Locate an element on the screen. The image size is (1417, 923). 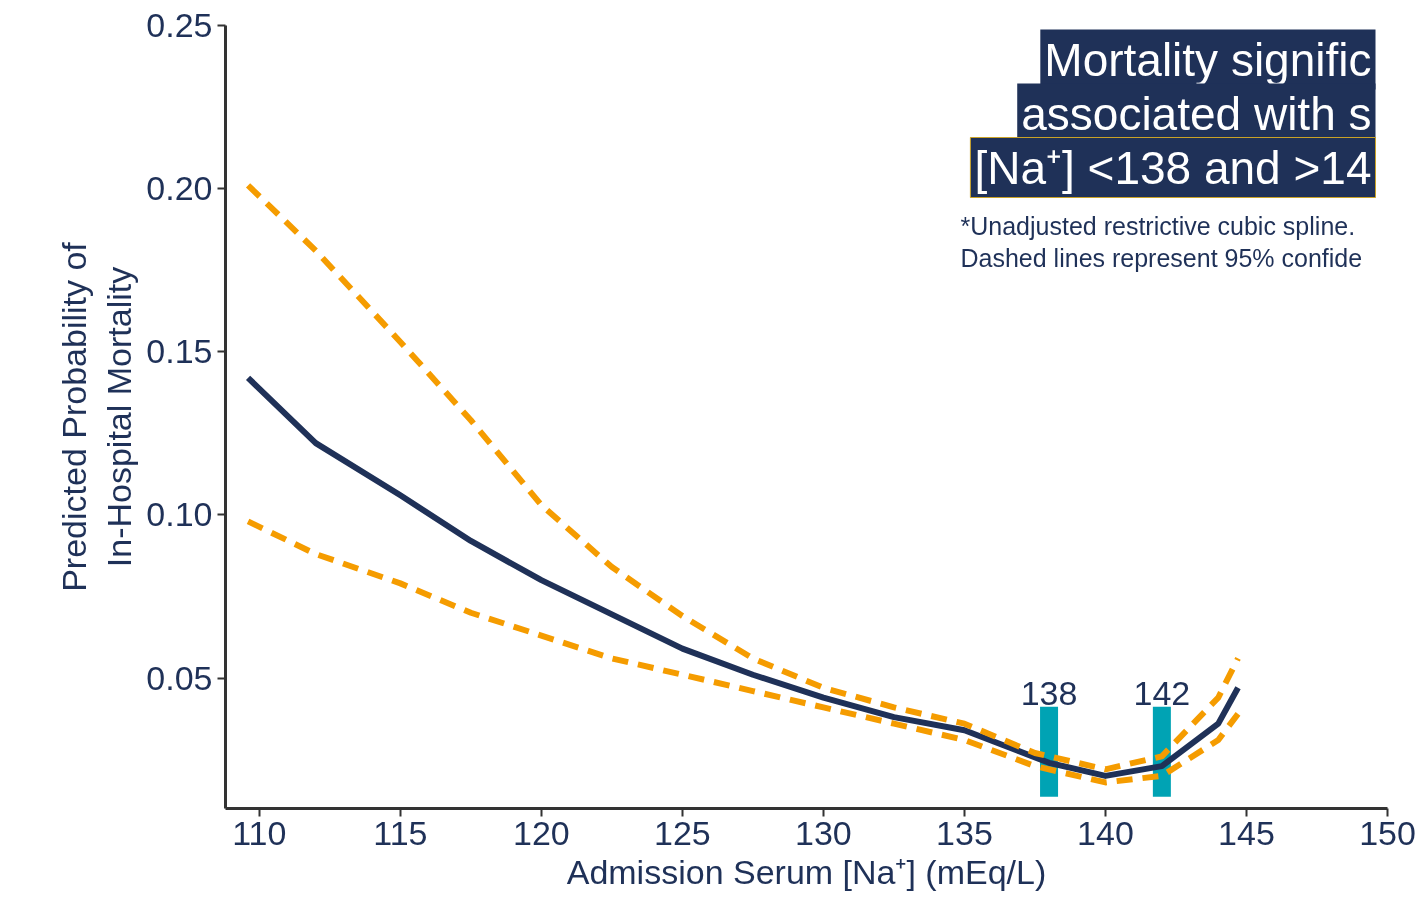
x-tick-label: 130 is located at coordinates (823, 832).